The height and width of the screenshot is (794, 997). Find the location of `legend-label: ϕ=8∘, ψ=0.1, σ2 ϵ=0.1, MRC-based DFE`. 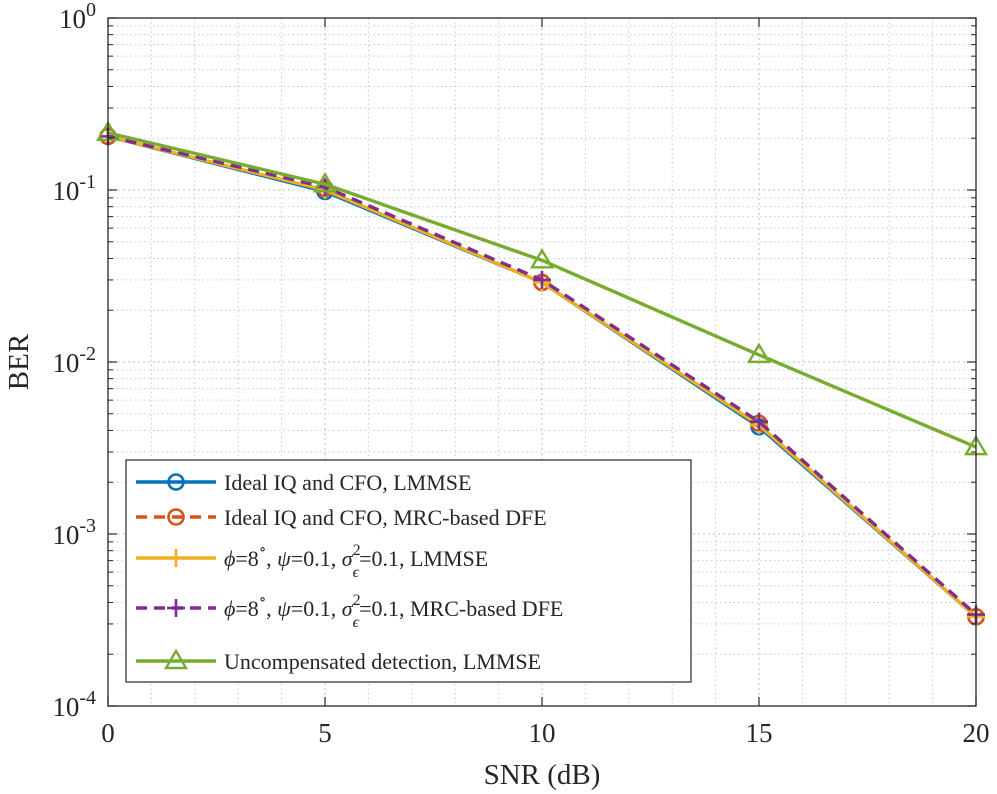

legend-label: ϕ=8∘, ψ=0.1, σ2 ϵ=0.1, MRC-based DFE is located at coordinates (393, 611).